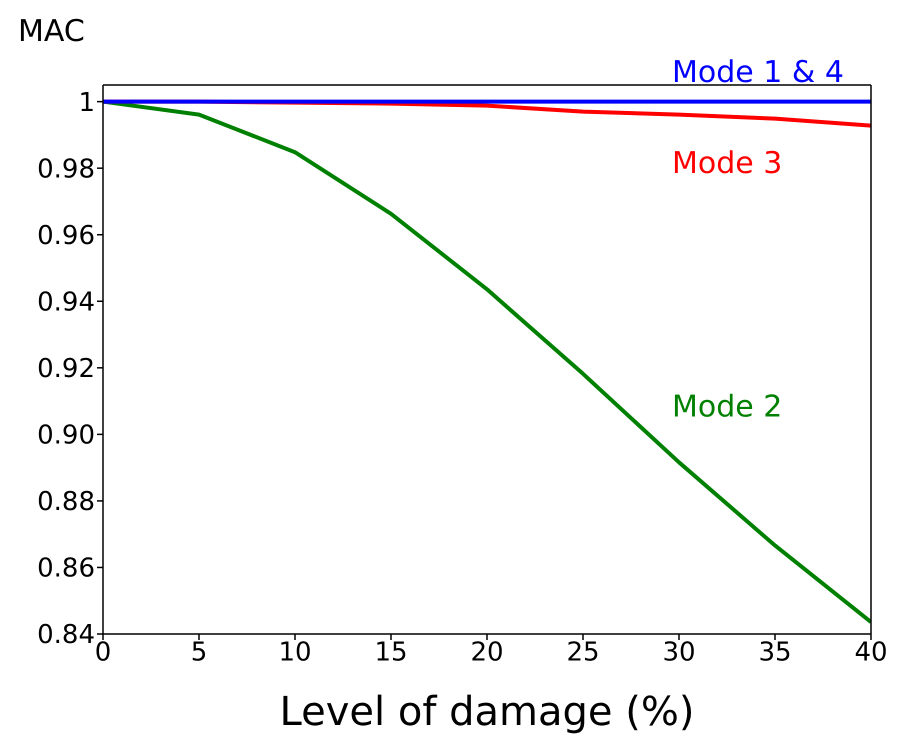 This screenshot has width=911, height=745. What do you see at coordinates (86, 103) in the screenshot?
I see `y-tick-label: 1` at bounding box center [86, 103].